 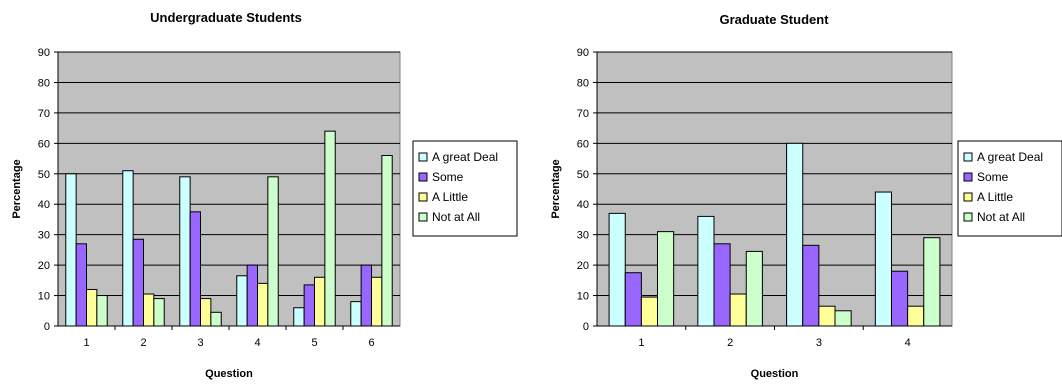 What do you see at coordinates (586, 327) in the screenshot?
I see `chart2-y-tick-label: 0` at bounding box center [586, 327].